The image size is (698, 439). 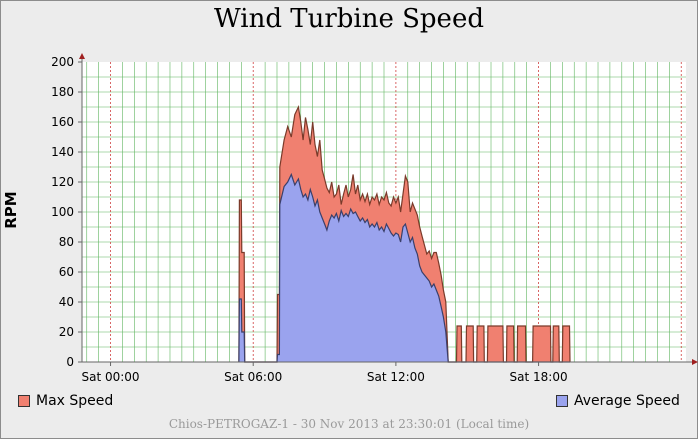 What do you see at coordinates (62, 152) in the screenshot?
I see `y-tick-label: 140` at bounding box center [62, 152].